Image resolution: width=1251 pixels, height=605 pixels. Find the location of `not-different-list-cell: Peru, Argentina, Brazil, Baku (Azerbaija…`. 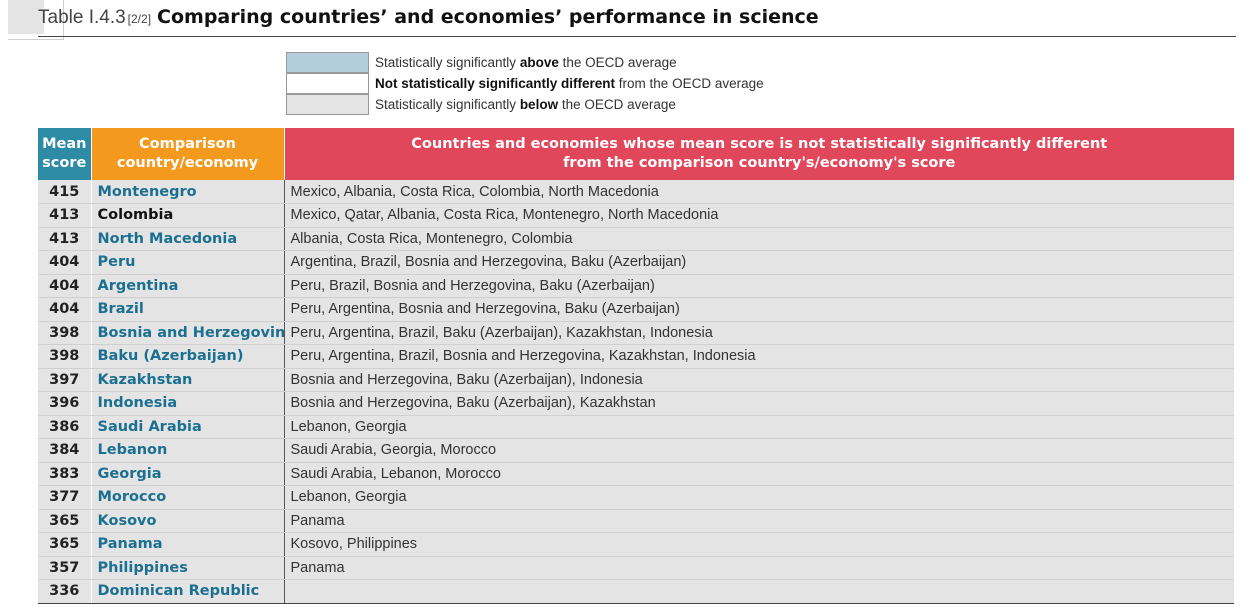

not-different-list-cell: Peru, Argentina, Brazil, Baku (Azerbaija… is located at coordinates (759, 333).